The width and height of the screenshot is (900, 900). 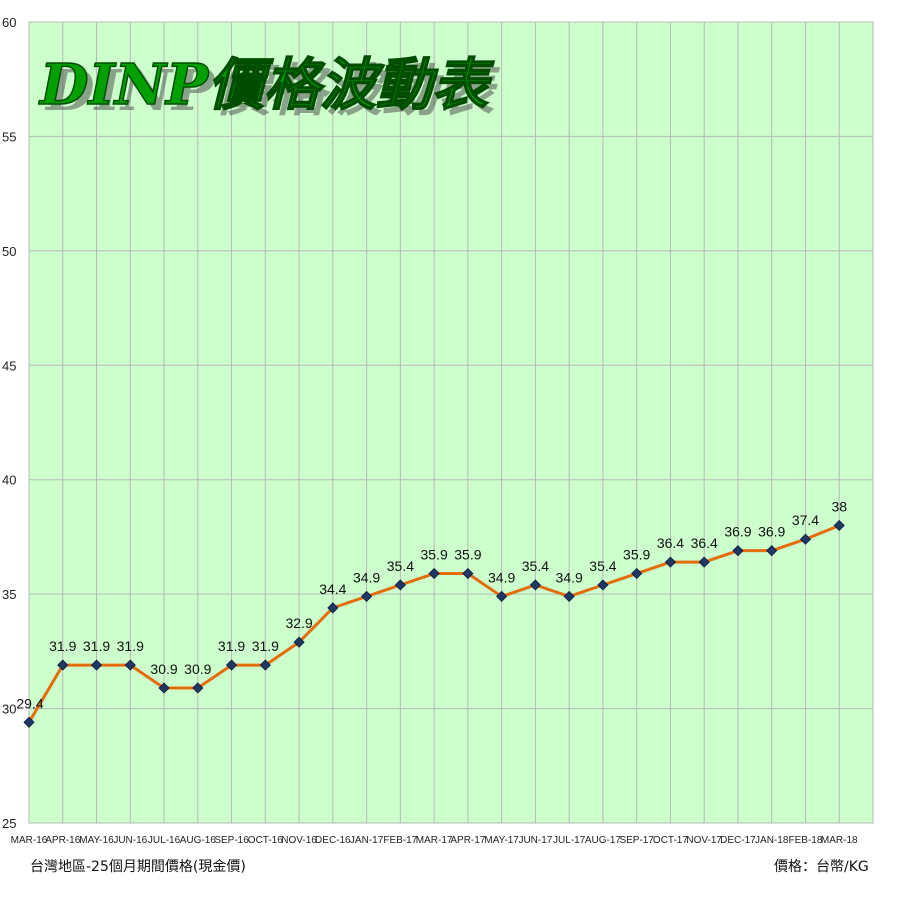 What do you see at coordinates (164, 840) in the screenshot?
I see `x-tick-label: JUL-16` at bounding box center [164, 840].